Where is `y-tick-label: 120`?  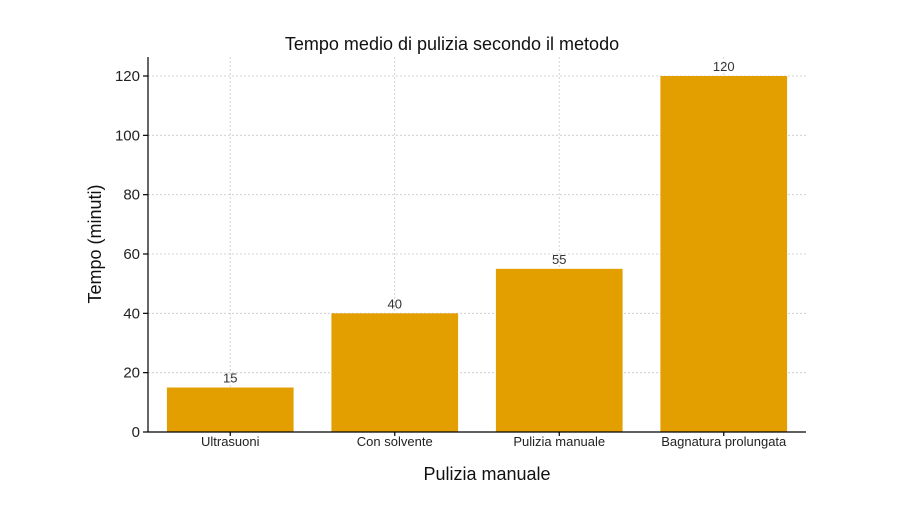
y-tick-label: 120 is located at coordinates (127, 76).